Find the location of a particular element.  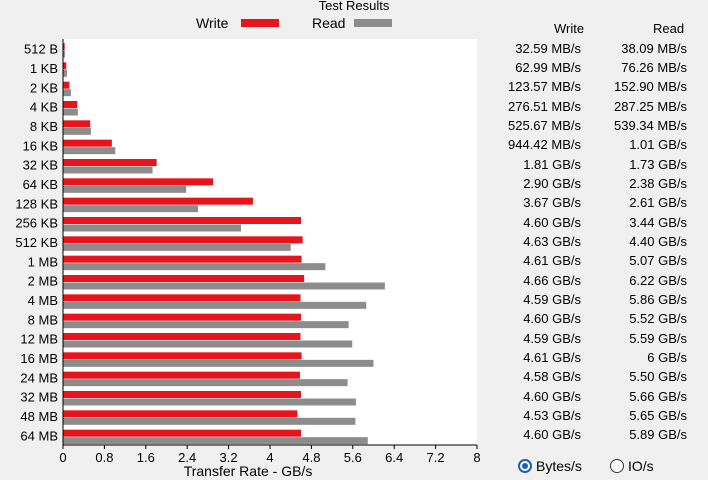

category-label: 8 MB is located at coordinates (43, 319).